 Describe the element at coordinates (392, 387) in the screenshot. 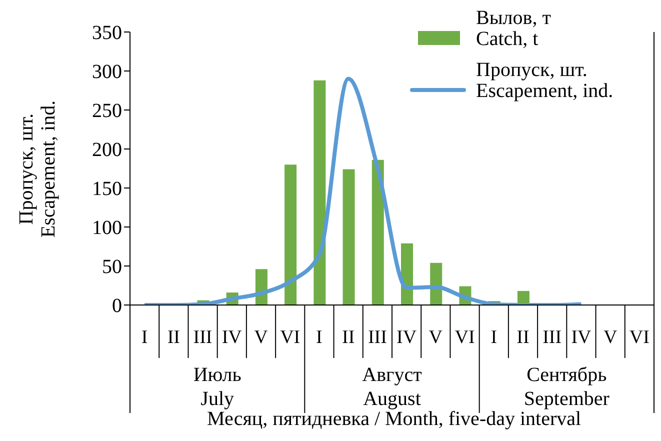

I see `text: Август August` at that location.